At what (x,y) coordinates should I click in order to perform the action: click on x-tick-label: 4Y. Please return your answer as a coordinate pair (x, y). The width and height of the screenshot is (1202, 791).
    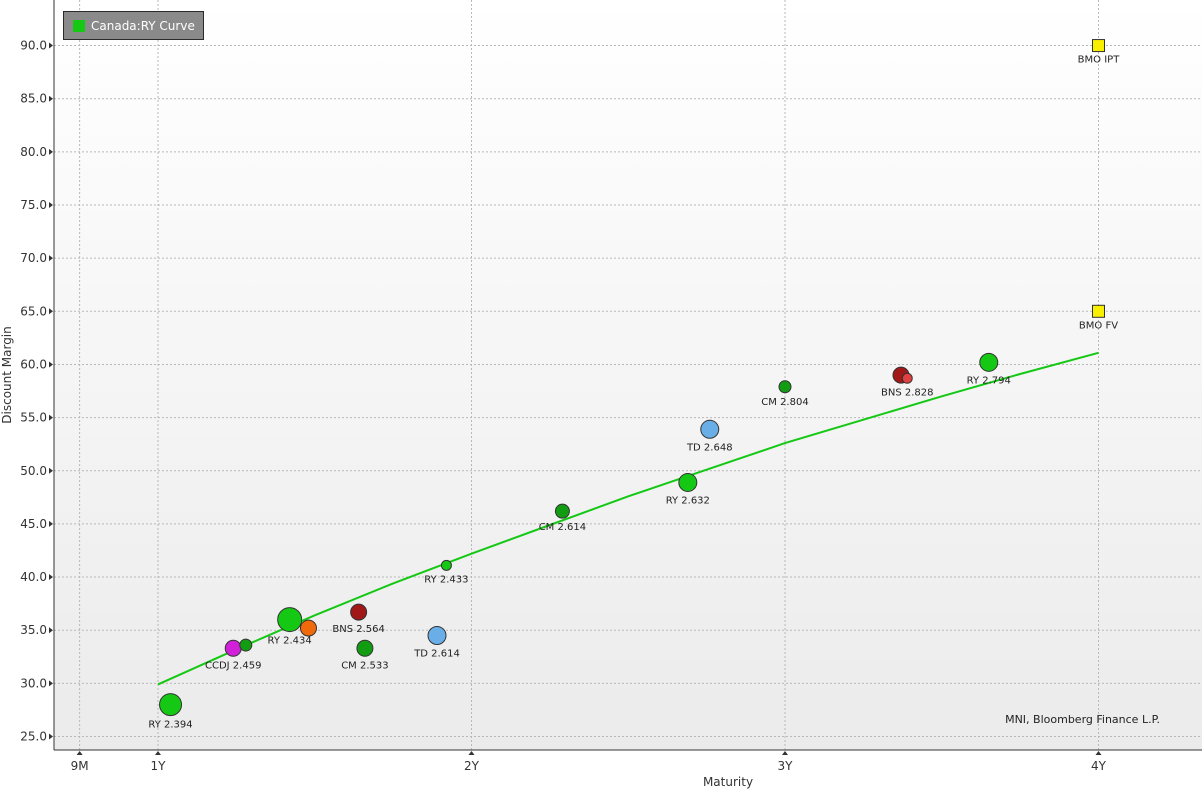
    Looking at the image, I should click on (1099, 766).